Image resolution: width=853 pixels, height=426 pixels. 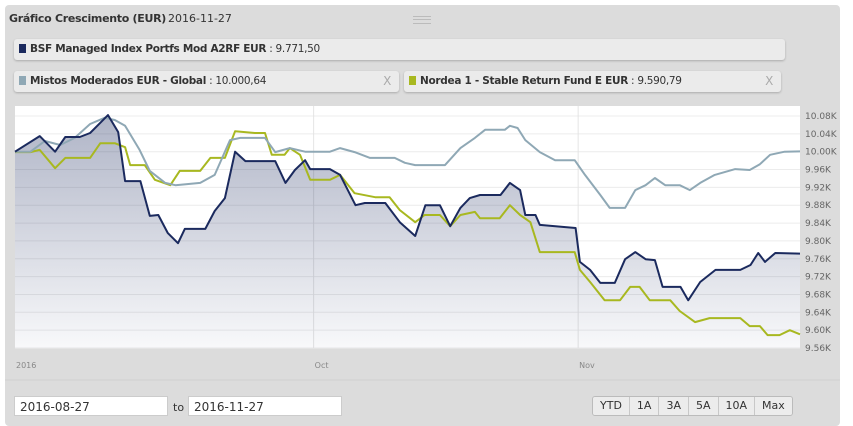 I want to click on range-button-max: Max, so click(x=773, y=406).